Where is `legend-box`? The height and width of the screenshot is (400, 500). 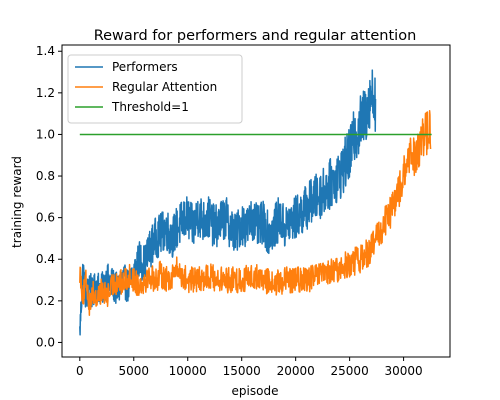 legend-box is located at coordinates (155, 89).